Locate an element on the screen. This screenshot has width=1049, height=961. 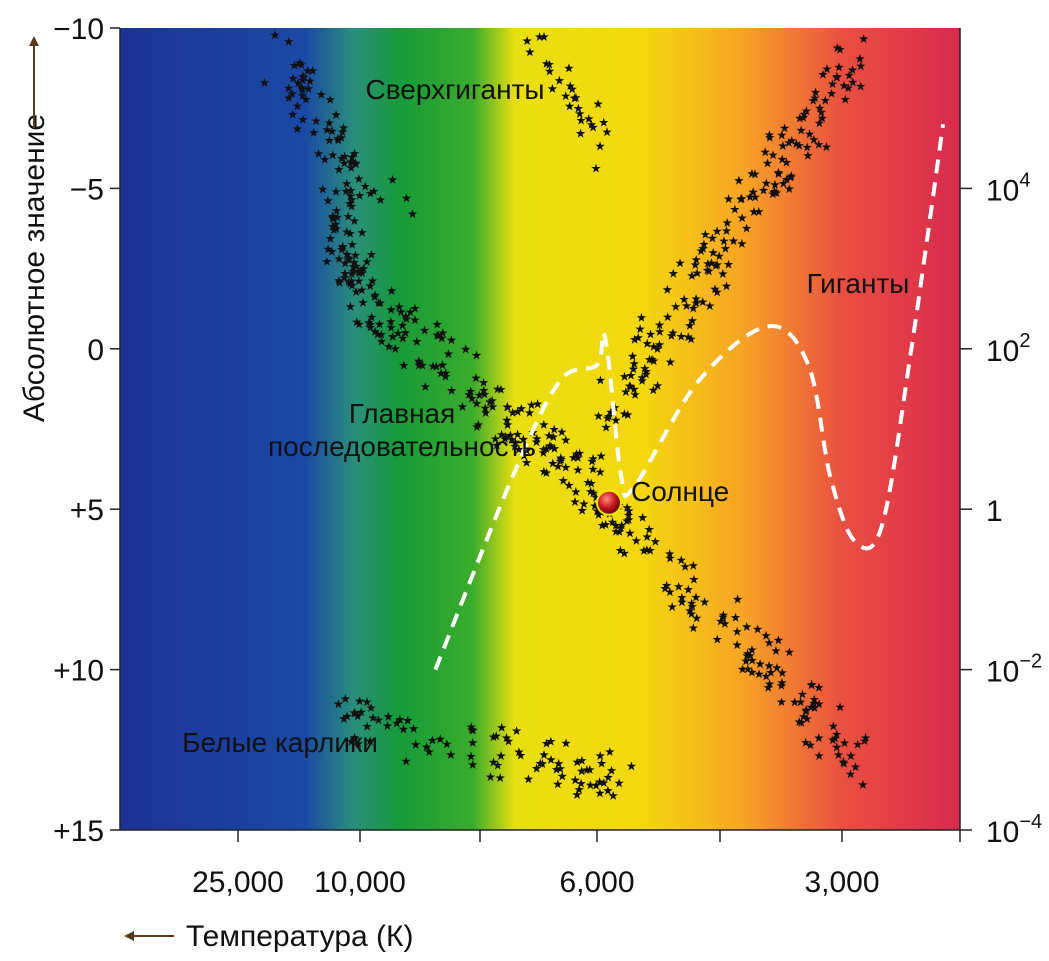
sun-label: Солнце is located at coordinates (680, 491).